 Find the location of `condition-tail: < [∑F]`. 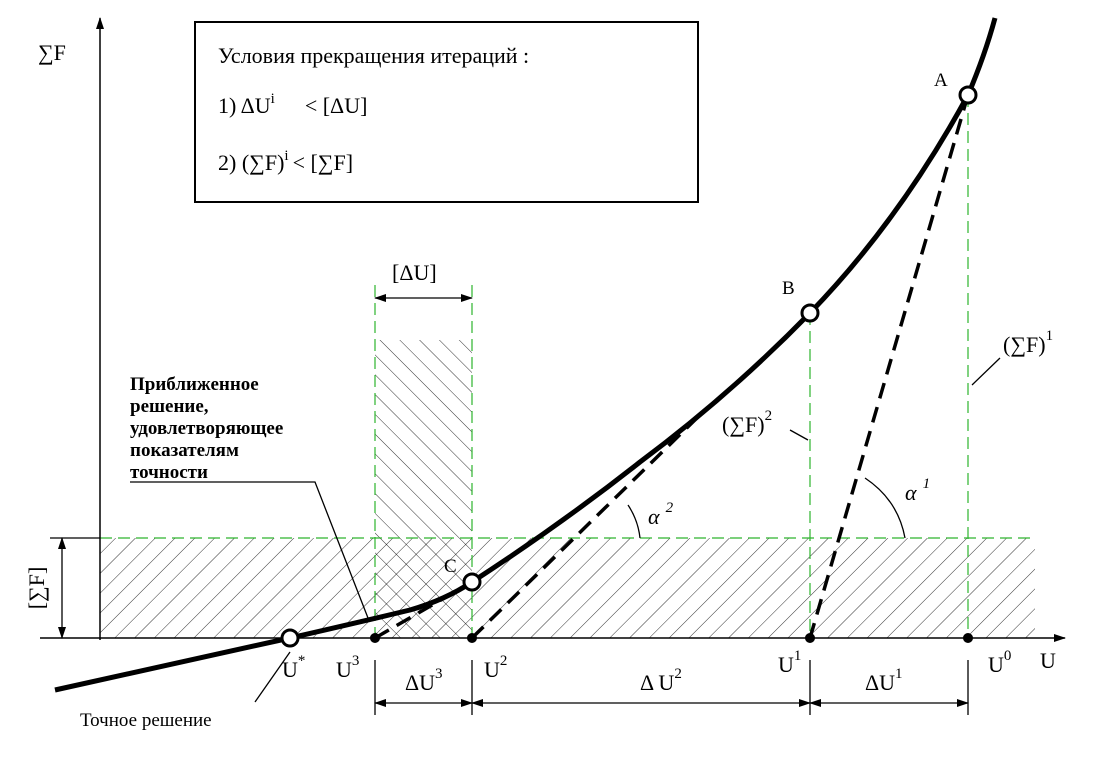

condition-tail: < [∑F] is located at coordinates (323, 162).